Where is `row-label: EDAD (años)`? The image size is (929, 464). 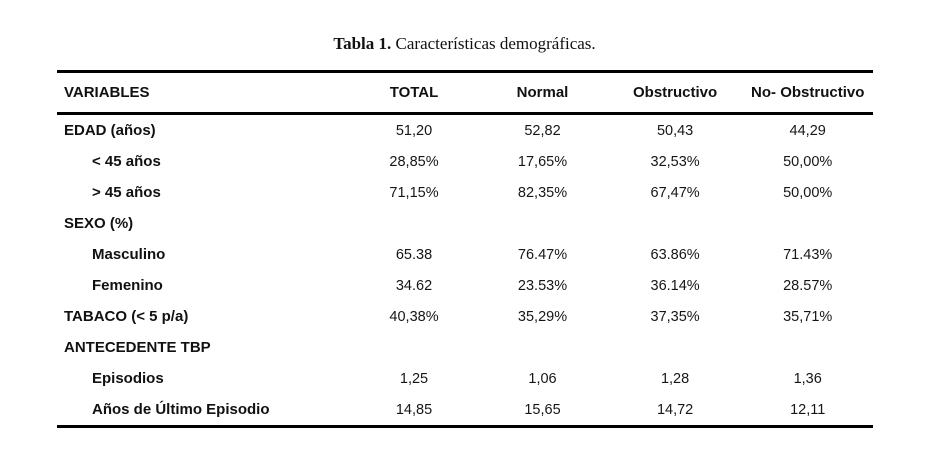 row-label: EDAD (años) is located at coordinates (110, 130).